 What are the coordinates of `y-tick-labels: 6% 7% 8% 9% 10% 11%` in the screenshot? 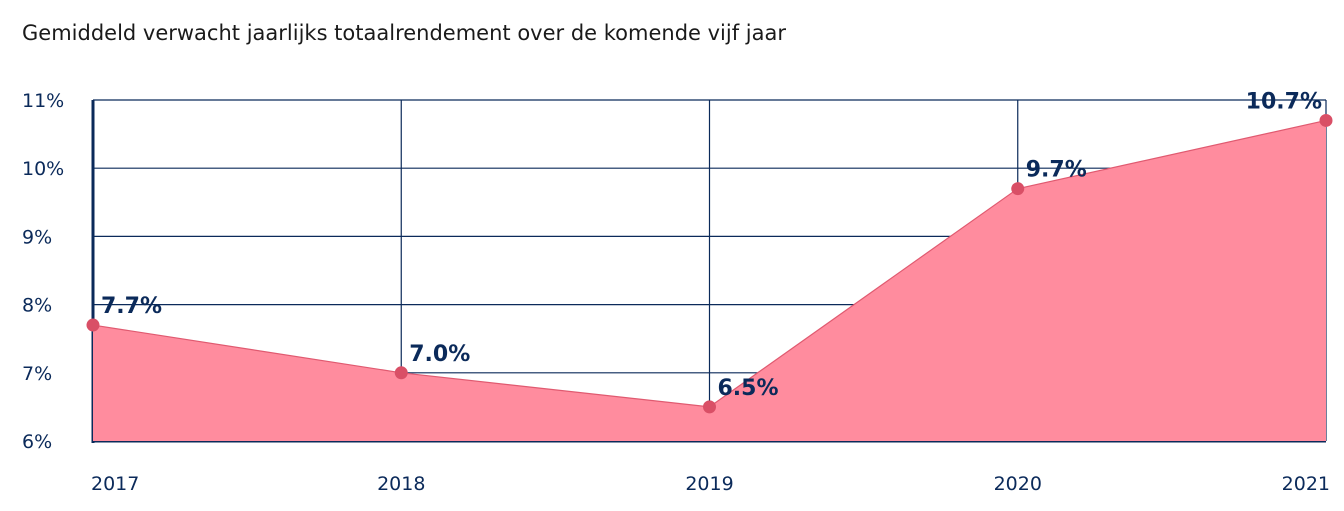 It's located at (43, 271).